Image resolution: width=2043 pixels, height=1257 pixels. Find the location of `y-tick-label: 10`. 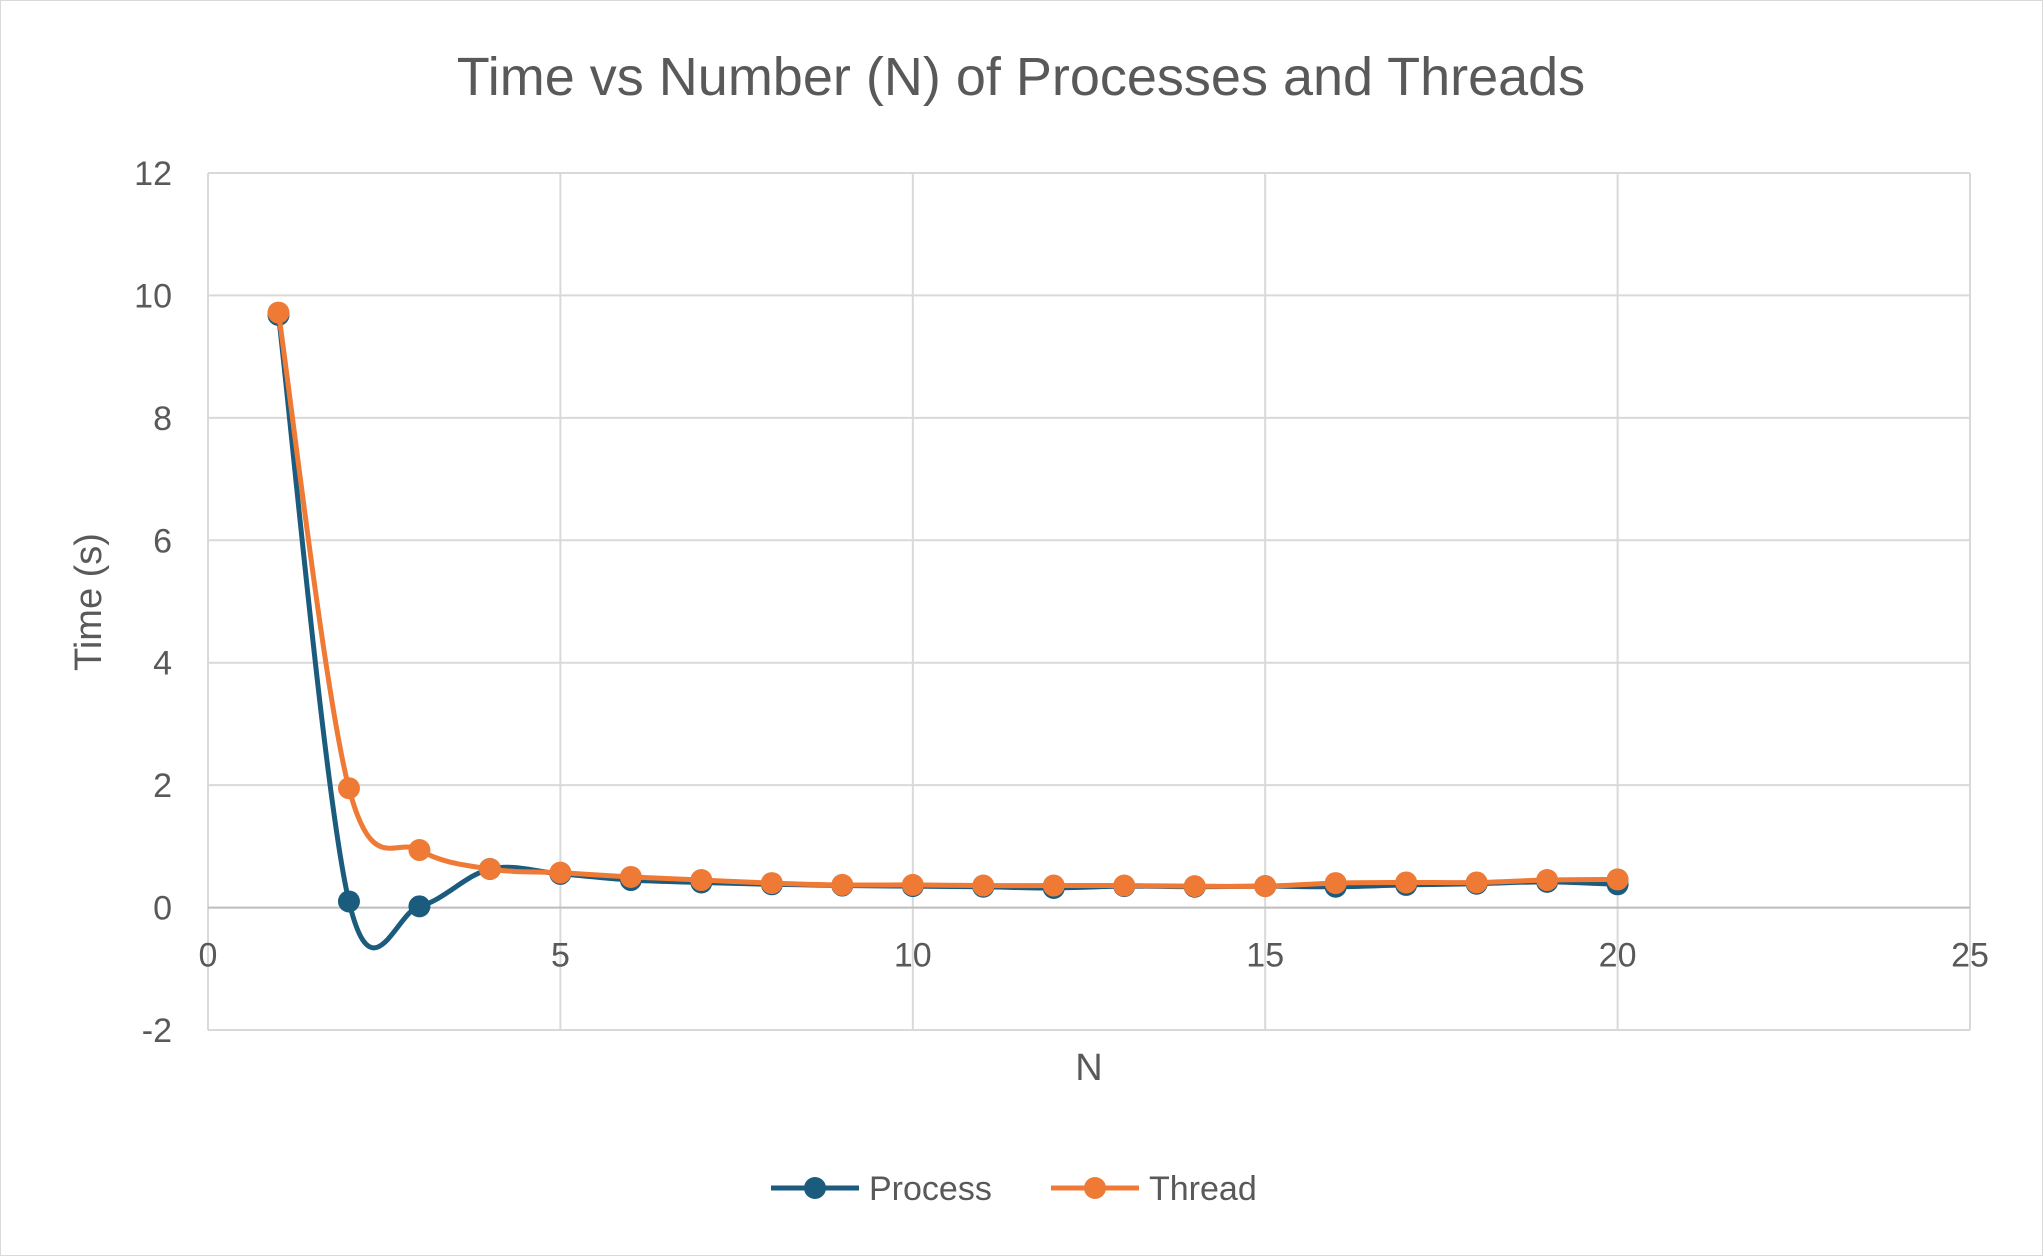

y-tick-label: 10 is located at coordinates (153, 296).